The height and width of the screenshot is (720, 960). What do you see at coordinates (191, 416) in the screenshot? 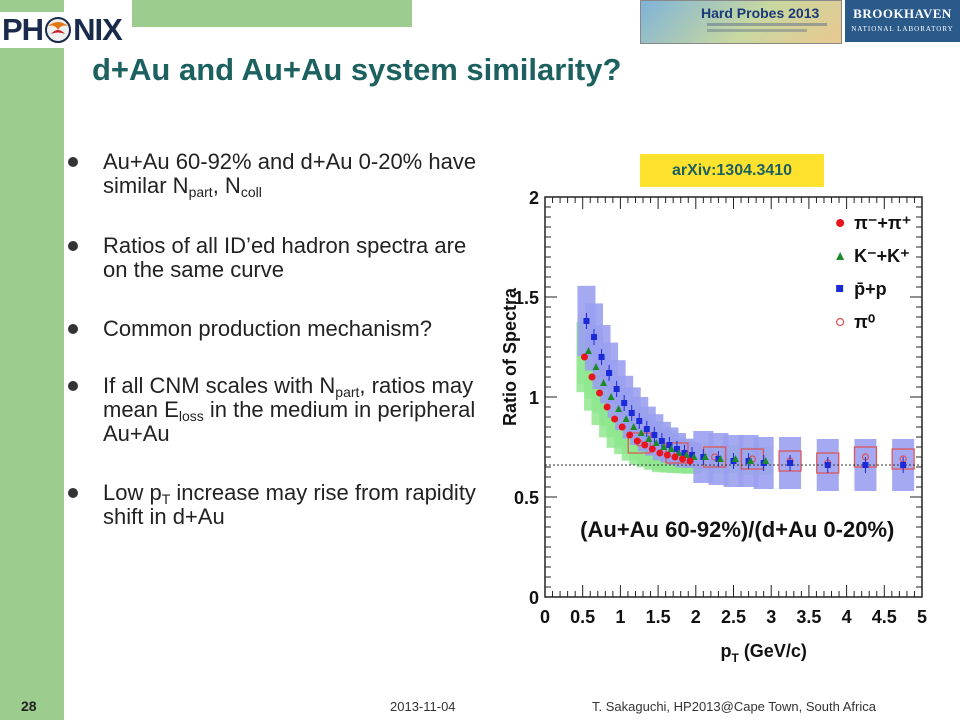
I see `subscript: loss` at bounding box center [191, 416].